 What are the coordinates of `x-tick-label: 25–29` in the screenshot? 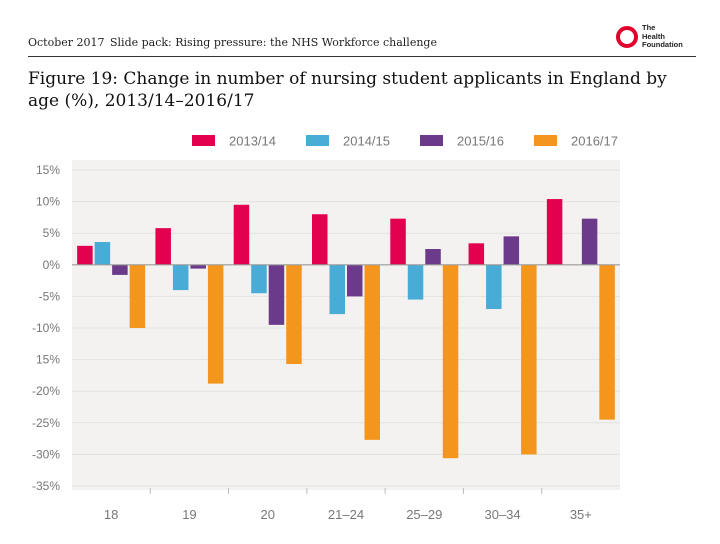 It's located at (424, 514).